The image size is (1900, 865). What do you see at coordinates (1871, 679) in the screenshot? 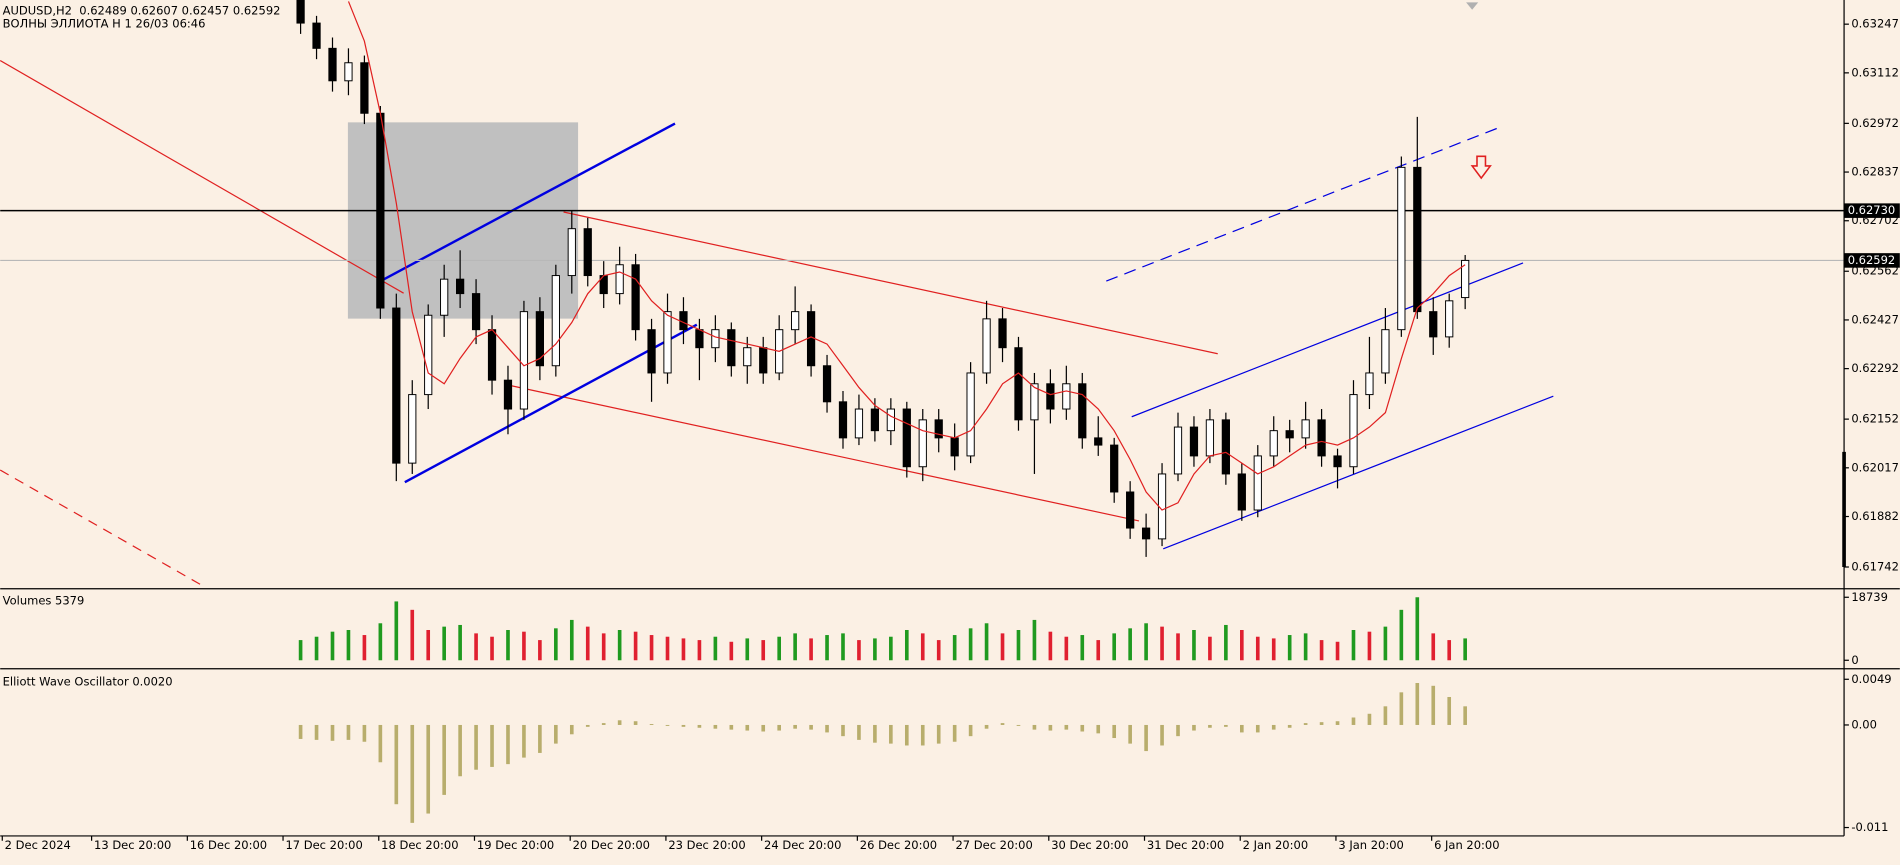
I see `y-tick-label: 0.0049` at bounding box center [1871, 679].